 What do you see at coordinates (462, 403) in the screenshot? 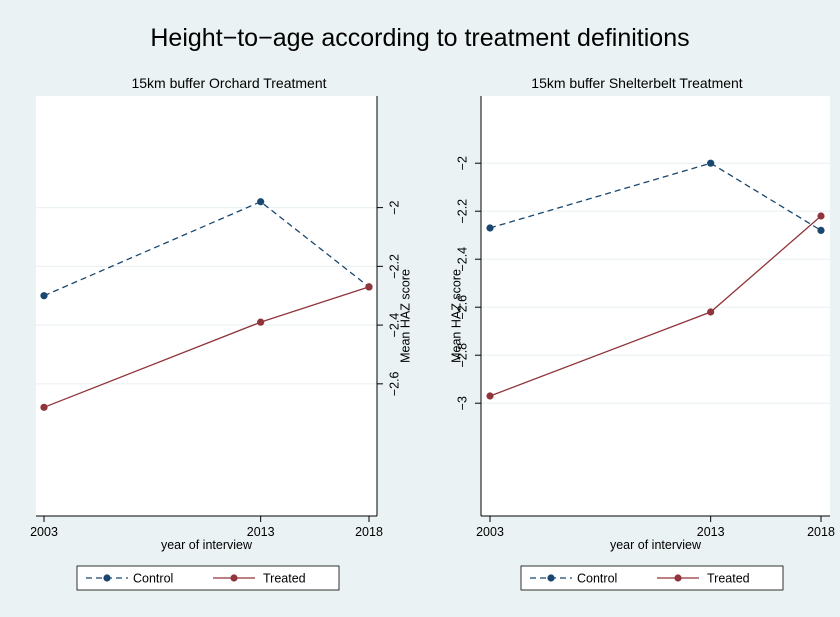
I see `y-tick-label: −3` at bounding box center [462, 403].